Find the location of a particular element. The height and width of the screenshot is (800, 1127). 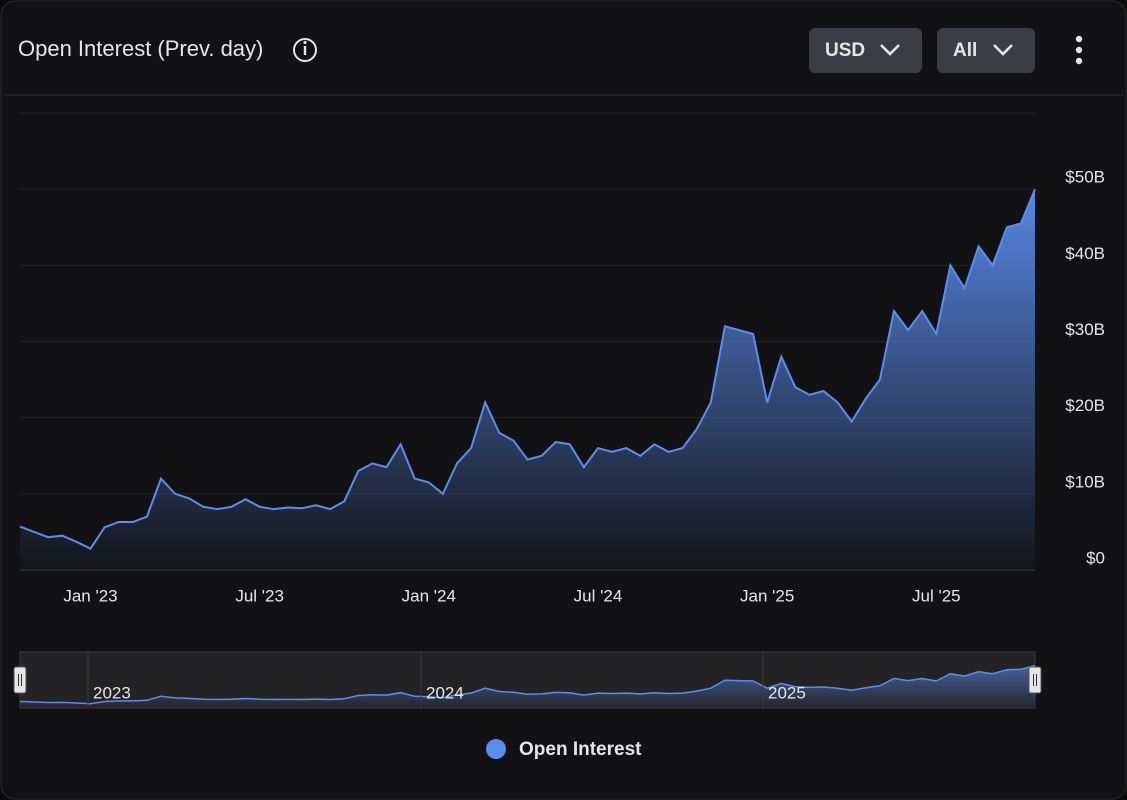

navigator-label: 2023 is located at coordinates (112, 692).